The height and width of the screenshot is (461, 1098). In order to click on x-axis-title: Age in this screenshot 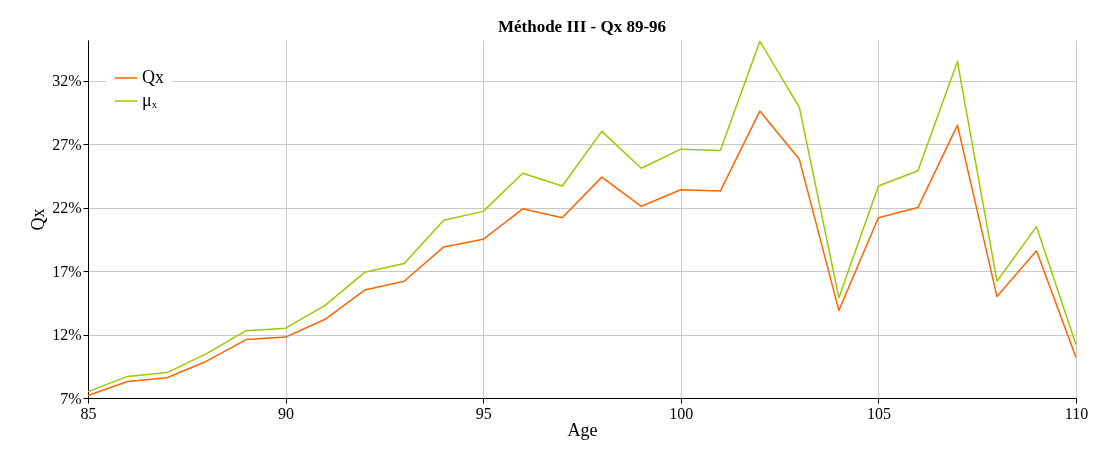, I will do `click(582, 429)`.